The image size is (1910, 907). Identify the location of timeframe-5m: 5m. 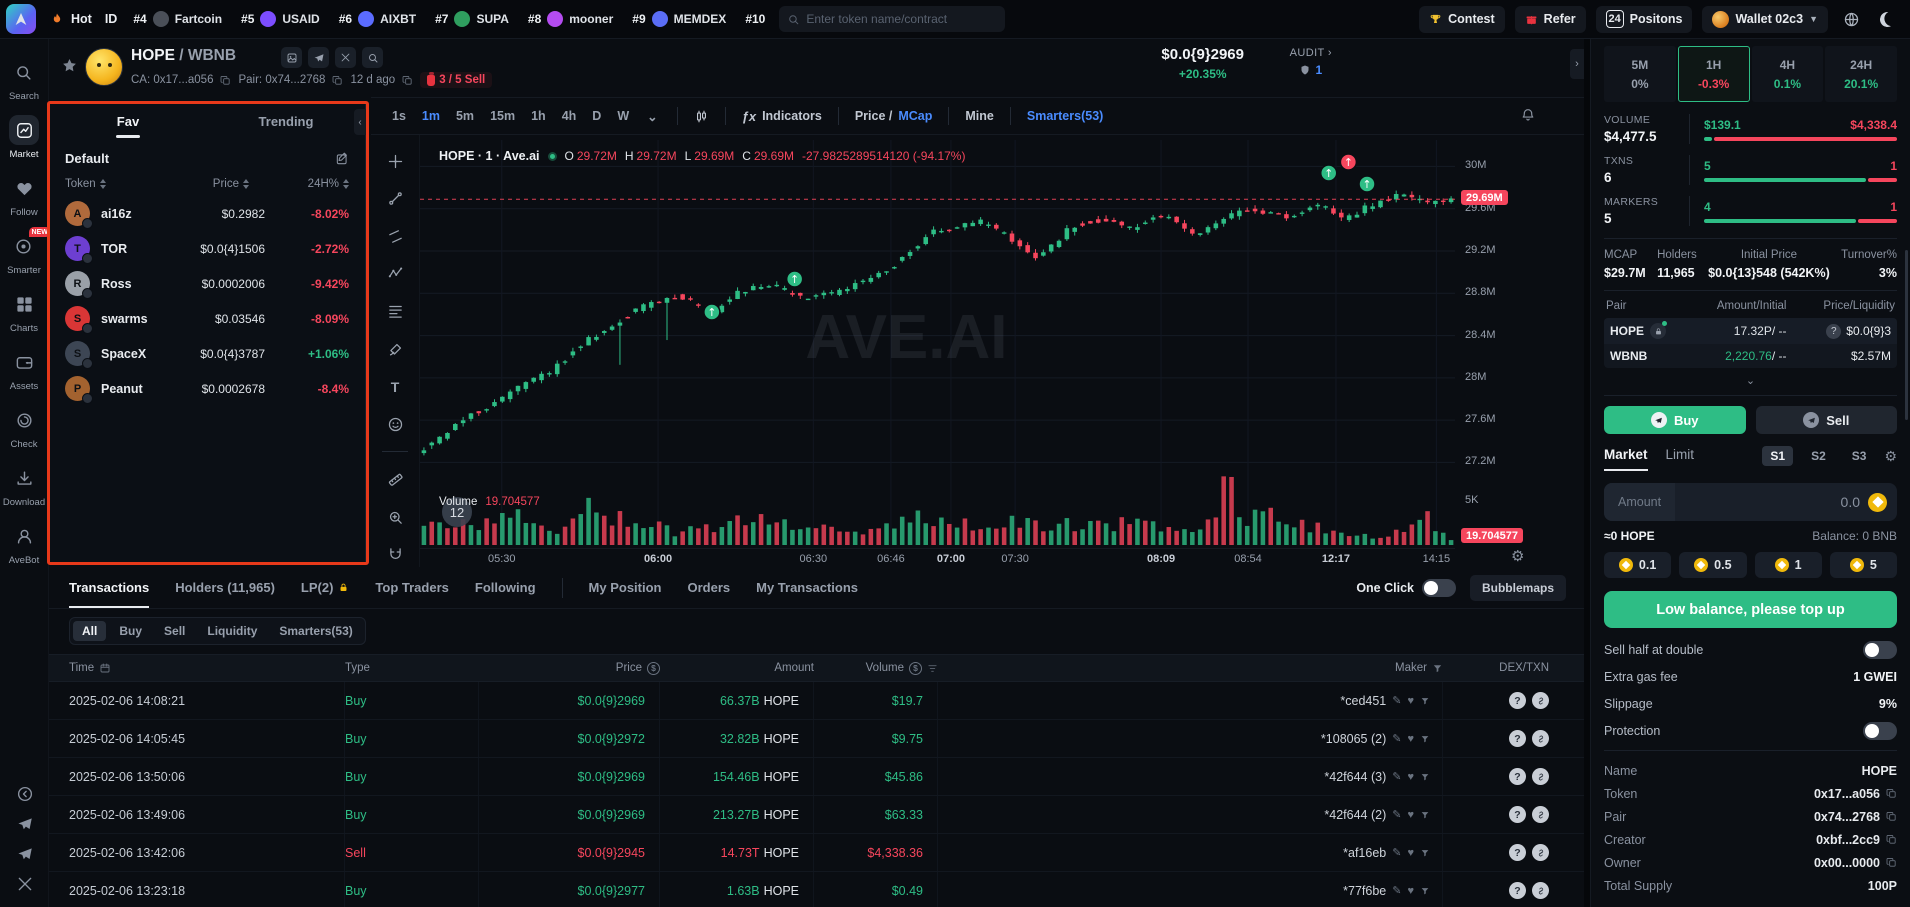
(465, 116).